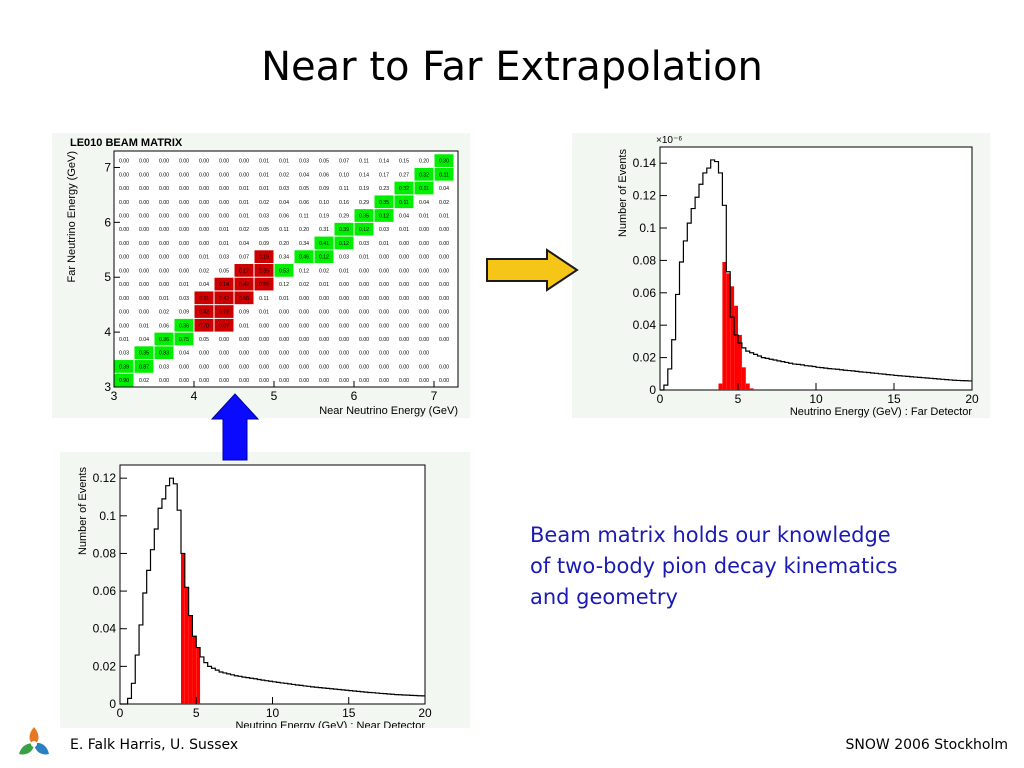  Describe the element at coordinates (72, 216) in the screenshot. I see `matrix-ylabel: Far Neutrino Energy (GeV)` at that location.